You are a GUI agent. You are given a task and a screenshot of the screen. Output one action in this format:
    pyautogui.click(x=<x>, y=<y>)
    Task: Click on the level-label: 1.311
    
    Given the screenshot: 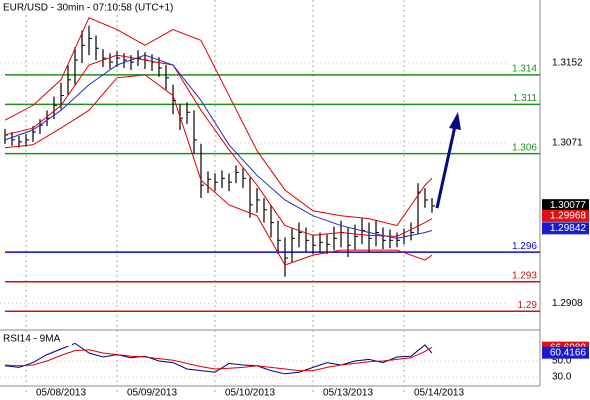 What is the action you would take?
    pyautogui.click(x=525, y=98)
    